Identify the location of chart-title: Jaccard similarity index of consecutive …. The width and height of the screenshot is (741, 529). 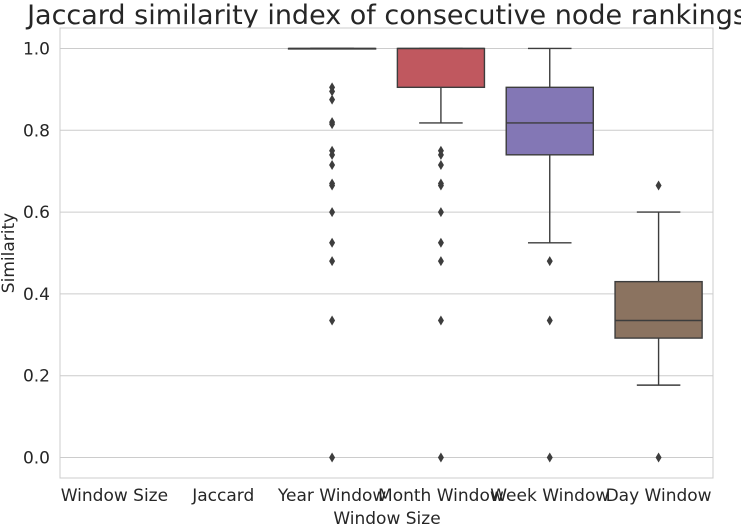
(383, 15).